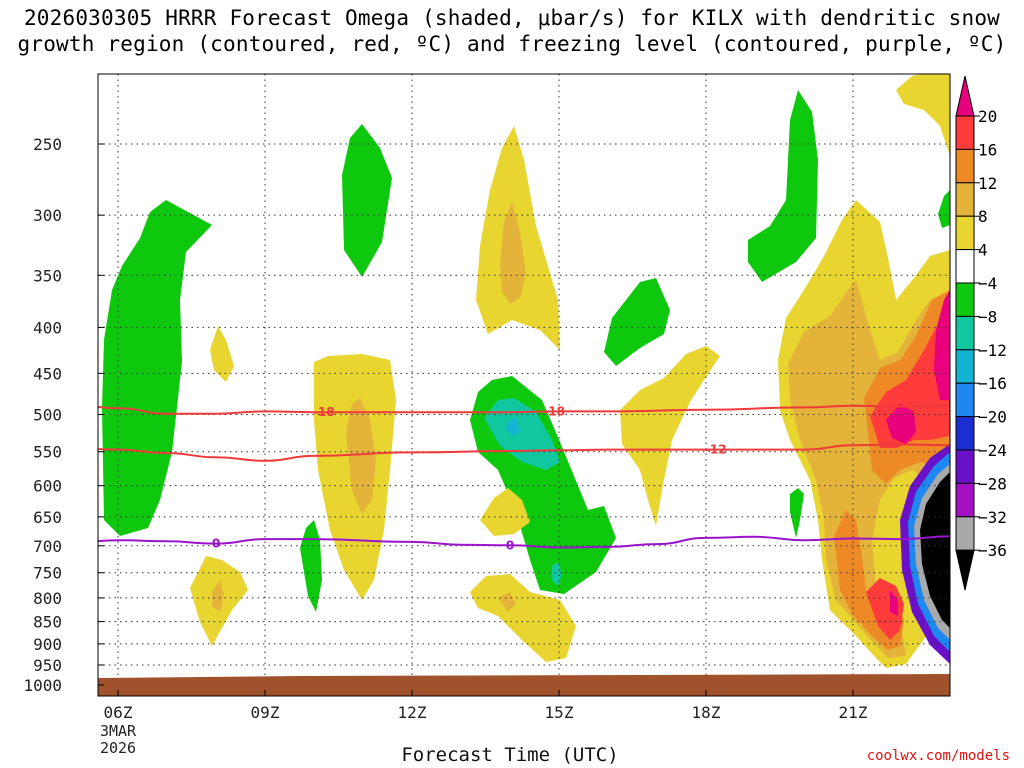  I want to click on time-tick-label: 12Z, so click(412, 712).